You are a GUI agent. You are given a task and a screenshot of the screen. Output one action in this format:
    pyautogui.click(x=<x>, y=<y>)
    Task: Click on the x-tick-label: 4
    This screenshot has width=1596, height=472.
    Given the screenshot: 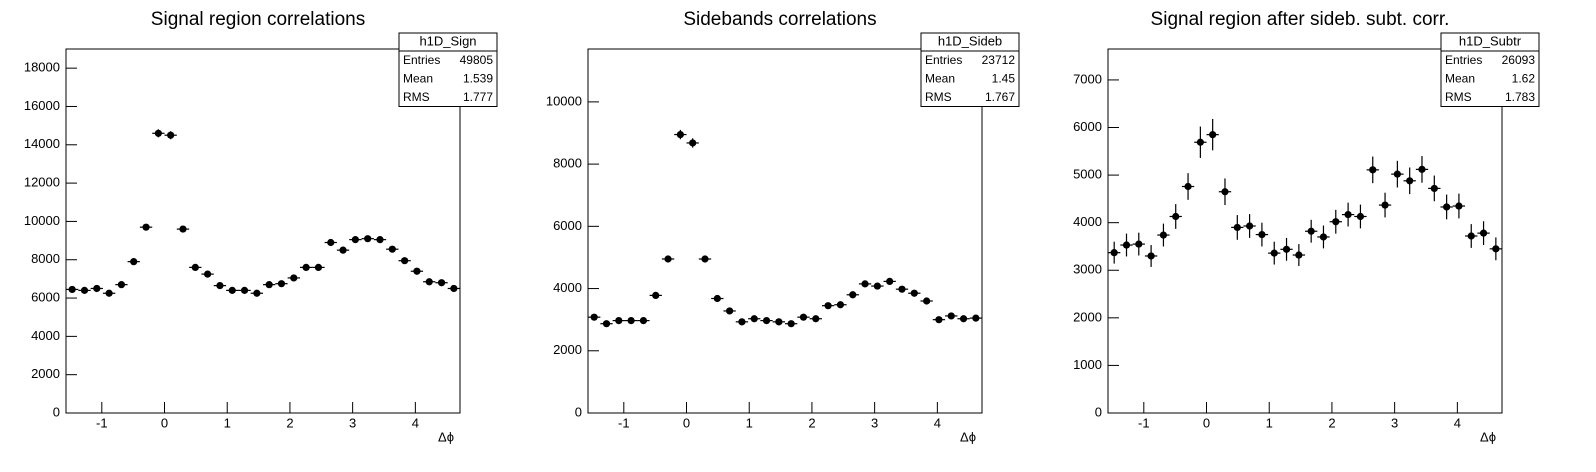 What is the action you would take?
    pyautogui.click(x=415, y=422)
    